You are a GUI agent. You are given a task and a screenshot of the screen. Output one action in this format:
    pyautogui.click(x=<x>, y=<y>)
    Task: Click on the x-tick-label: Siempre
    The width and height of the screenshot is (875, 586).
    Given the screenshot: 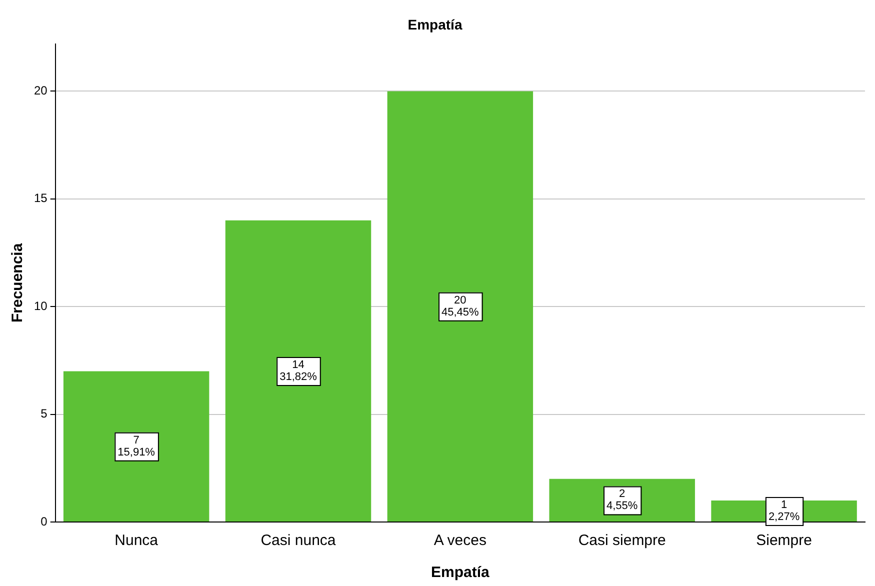 What is the action you would take?
    pyautogui.click(x=784, y=541)
    